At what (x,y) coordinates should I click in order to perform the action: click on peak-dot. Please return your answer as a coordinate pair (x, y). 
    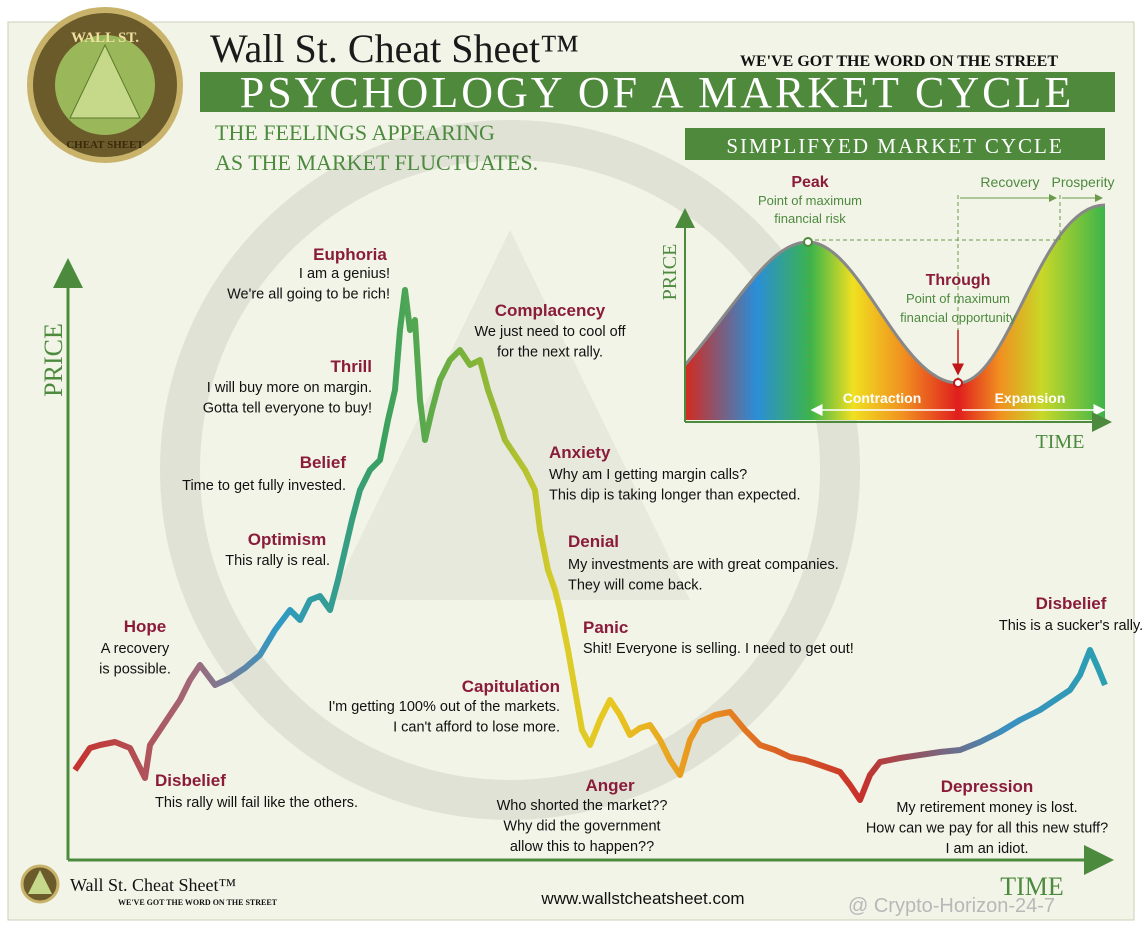
    Looking at the image, I should click on (808, 242).